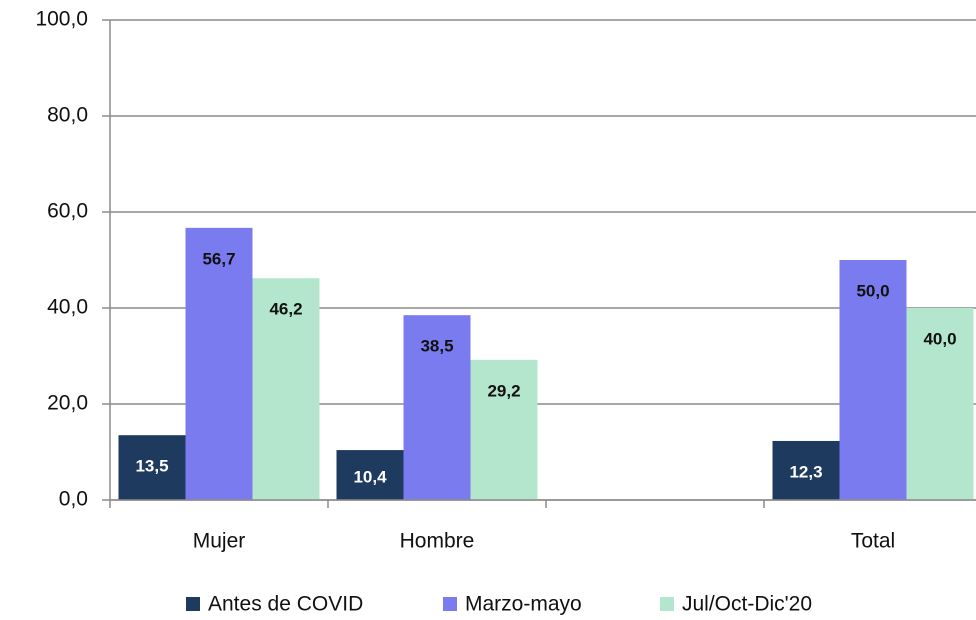 The image size is (976, 620). Describe the element at coordinates (219, 541) in the screenshot. I see `x-tick-label: Mujer` at that location.